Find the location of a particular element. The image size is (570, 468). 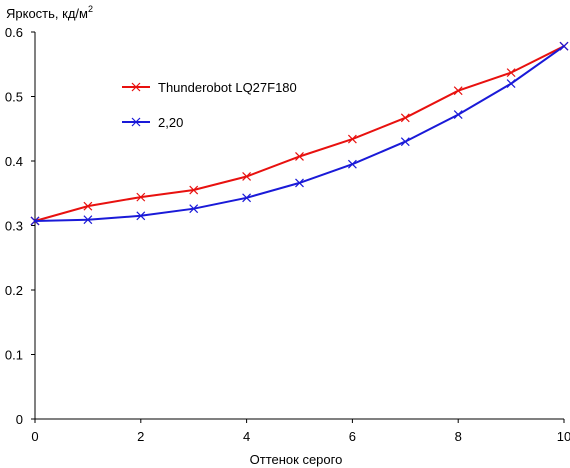

y-tick-label: 0 is located at coordinates (19, 419).